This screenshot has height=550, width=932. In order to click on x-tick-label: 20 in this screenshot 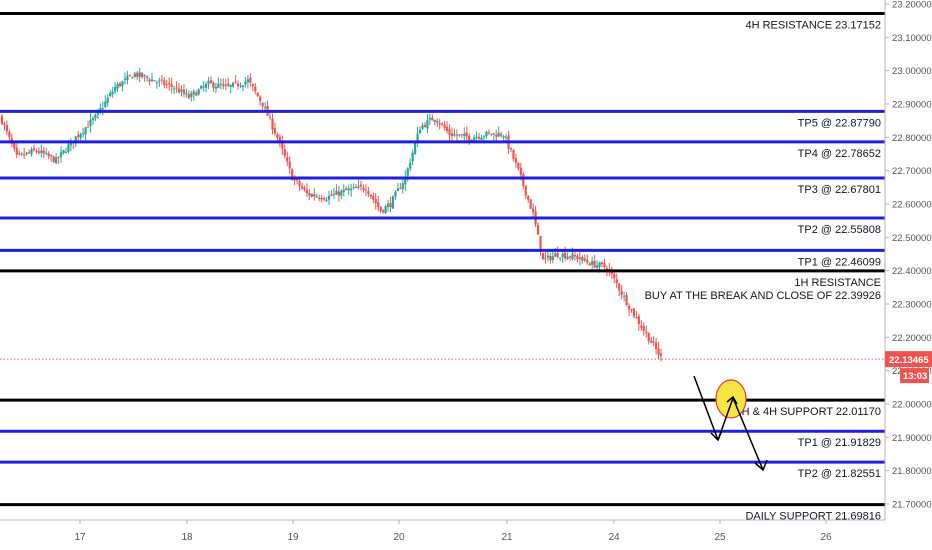, I will do `click(399, 537)`.